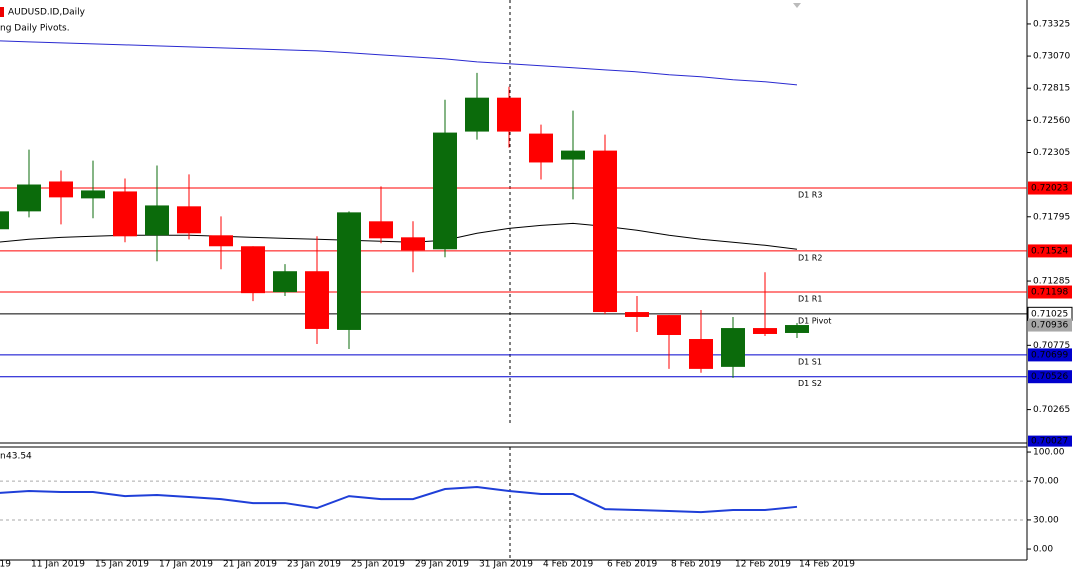  Describe the element at coordinates (122, 565) in the screenshot. I see `x-tick-label: 15 Jan 2019` at that location.